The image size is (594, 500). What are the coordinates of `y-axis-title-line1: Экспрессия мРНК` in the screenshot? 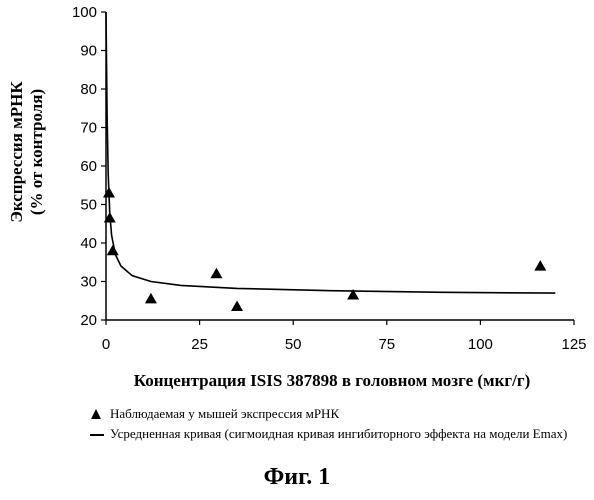 It's located at (16, 152).